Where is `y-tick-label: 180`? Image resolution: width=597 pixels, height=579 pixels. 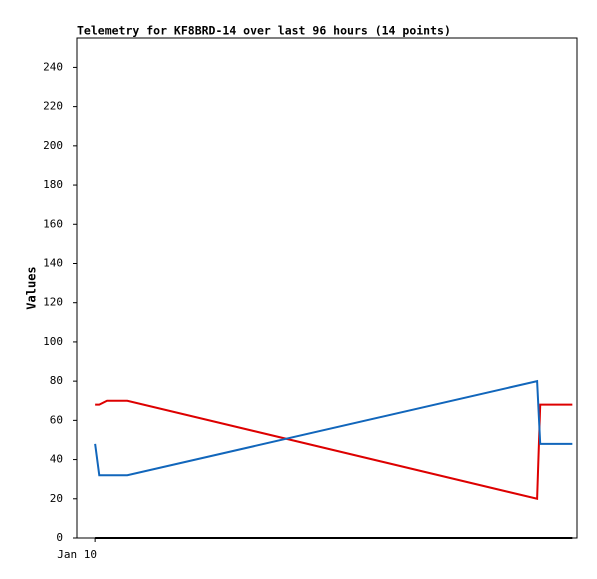
y-tick-label: 180 is located at coordinates (53, 184).